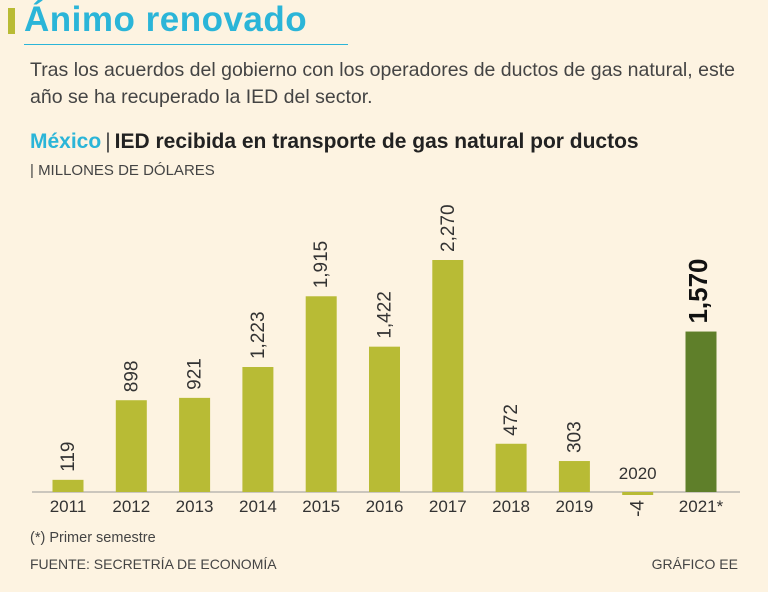 The height and width of the screenshot is (592, 768). What do you see at coordinates (258, 335) in the screenshot?
I see `data-label: 1,223` at bounding box center [258, 335].